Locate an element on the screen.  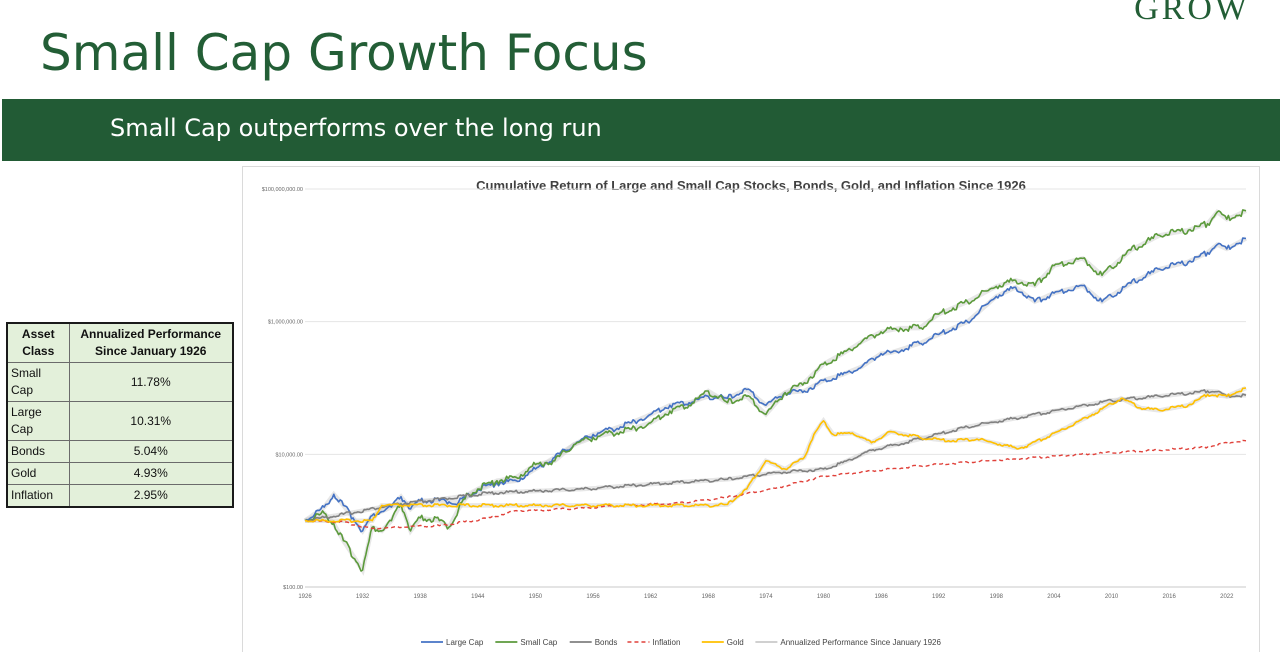
legend-label: Gold is located at coordinates (735, 642).